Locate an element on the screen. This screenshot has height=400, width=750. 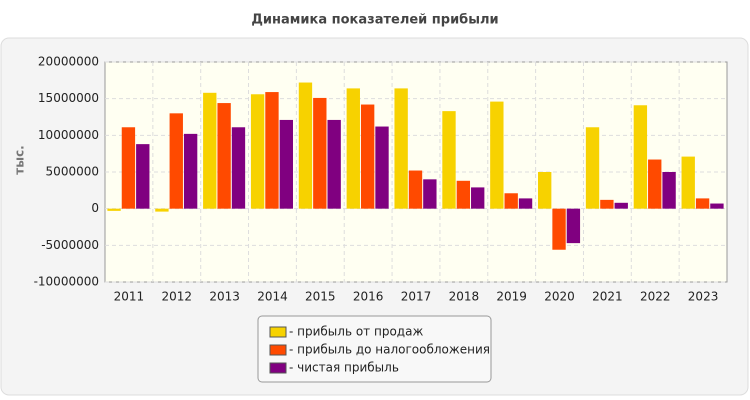
x-tick-label: 2018 is located at coordinates (464, 297).